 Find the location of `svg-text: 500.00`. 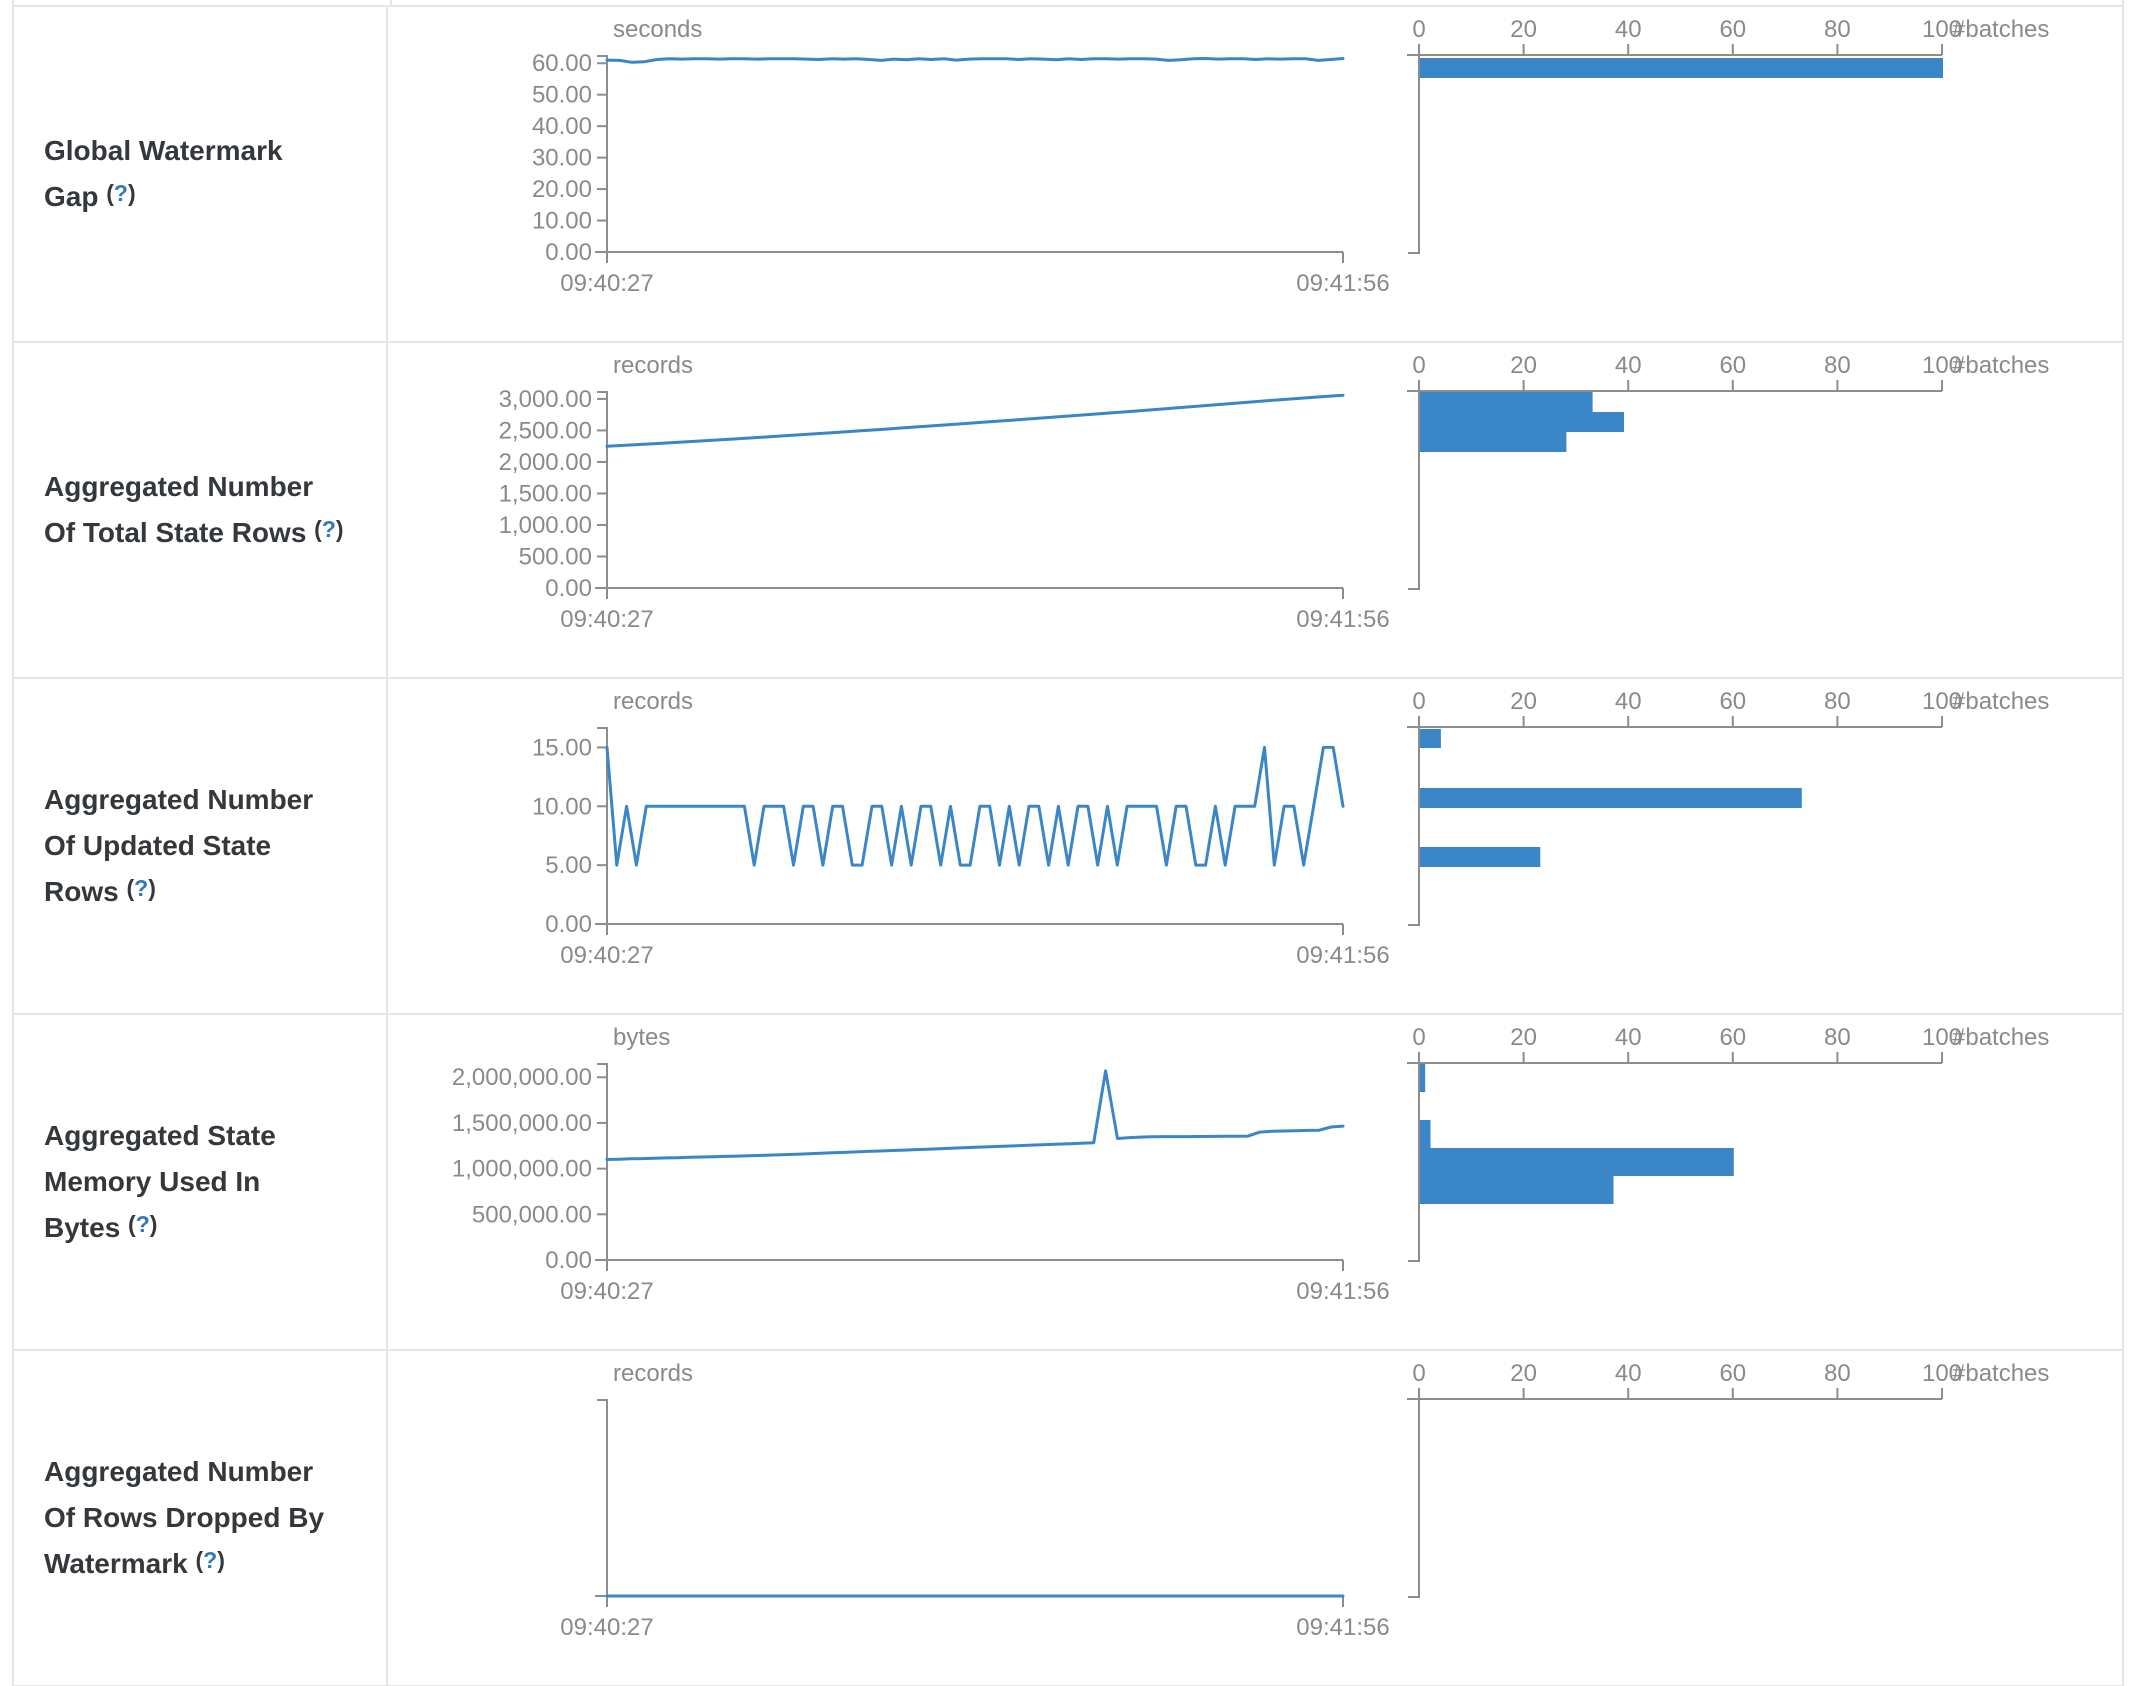

svg-text: 500.00 is located at coordinates (555, 556).